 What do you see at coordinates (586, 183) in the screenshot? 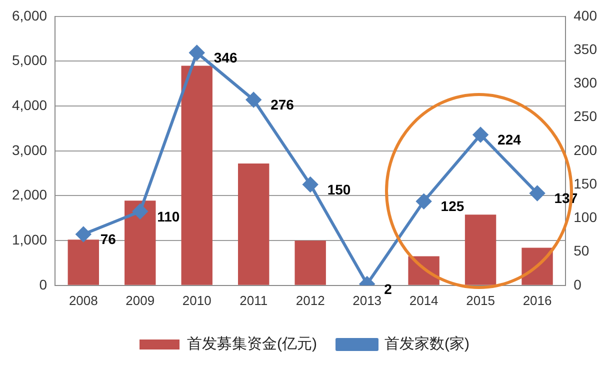
I see `y2-tick-label: 150` at bounding box center [586, 183].